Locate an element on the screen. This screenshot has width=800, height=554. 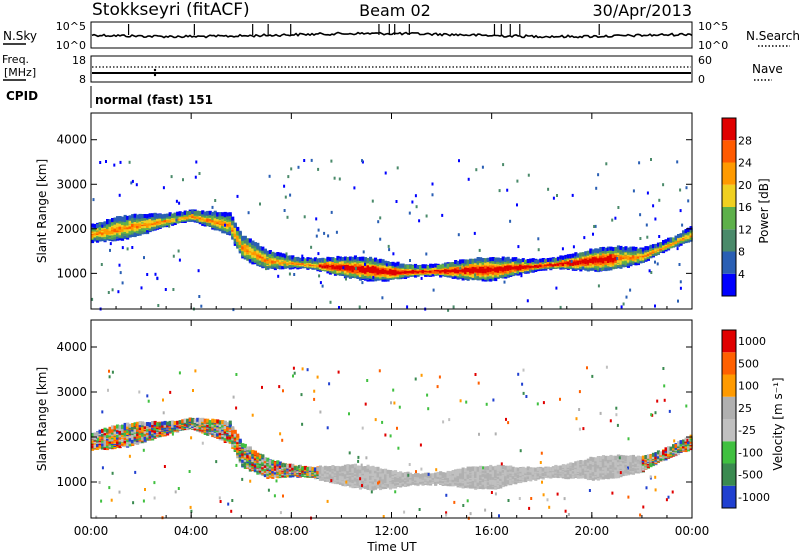
colorbar-tick-label: 24 is located at coordinates (745, 163).